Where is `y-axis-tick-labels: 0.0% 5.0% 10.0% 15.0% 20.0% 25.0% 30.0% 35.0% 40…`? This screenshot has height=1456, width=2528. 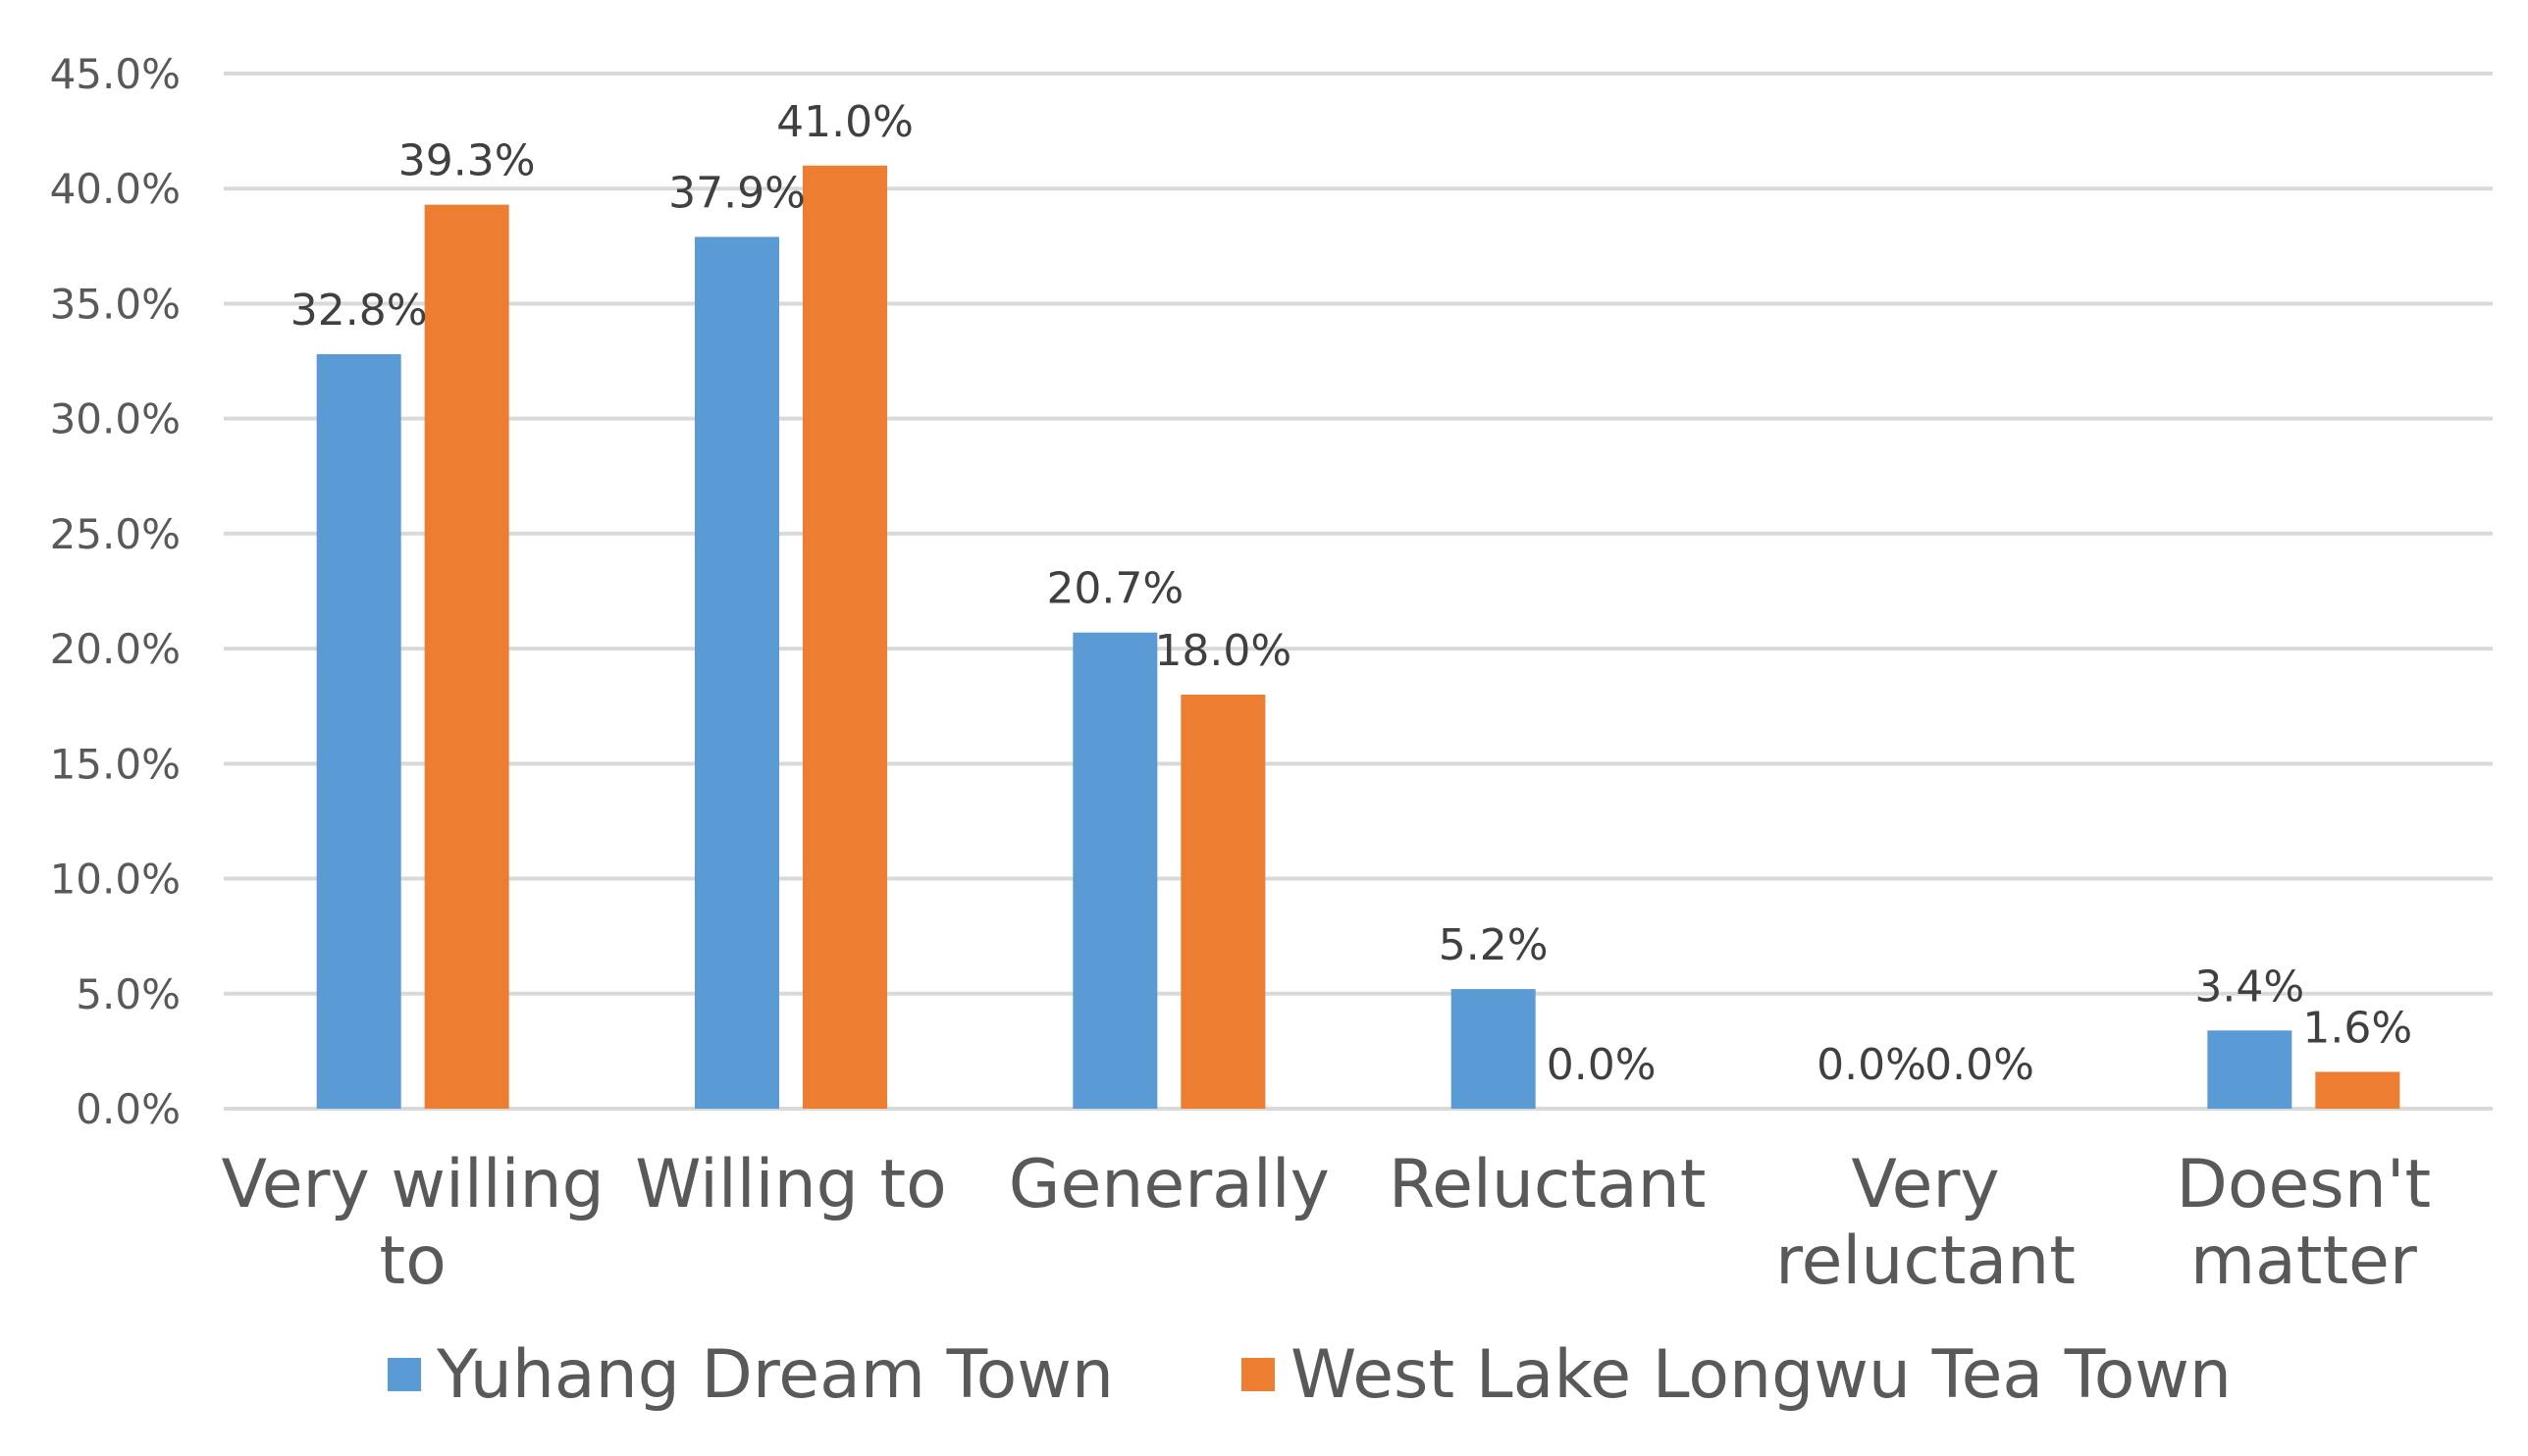 y-axis-tick-labels: 0.0% 5.0% 10.0% 15.0% 20.0% 25.0% 30.0% 35.0% 40… is located at coordinates (116, 591).